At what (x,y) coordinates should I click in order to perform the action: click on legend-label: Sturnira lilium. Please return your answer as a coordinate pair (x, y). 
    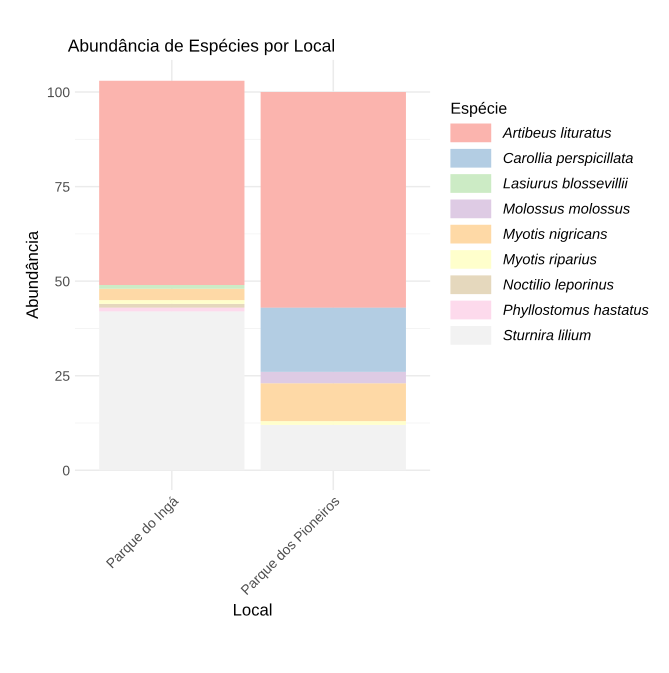
    Looking at the image, I should click on (547, 335).